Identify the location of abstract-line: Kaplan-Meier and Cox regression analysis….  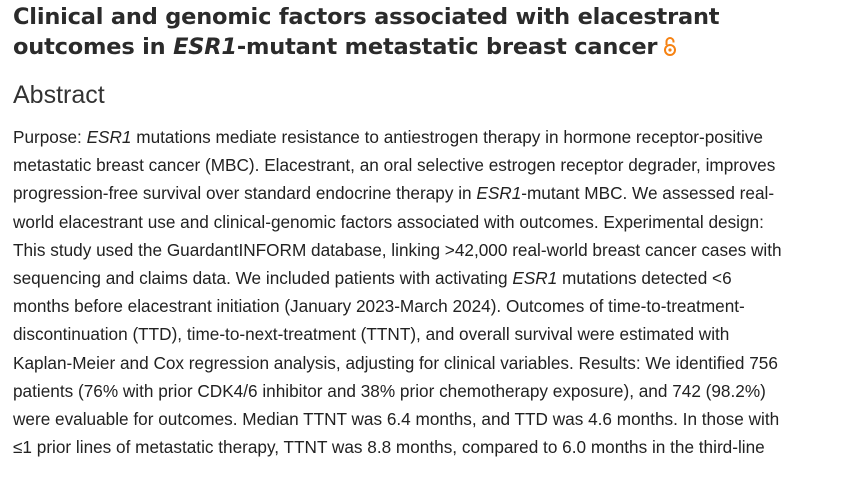
(430, 363).